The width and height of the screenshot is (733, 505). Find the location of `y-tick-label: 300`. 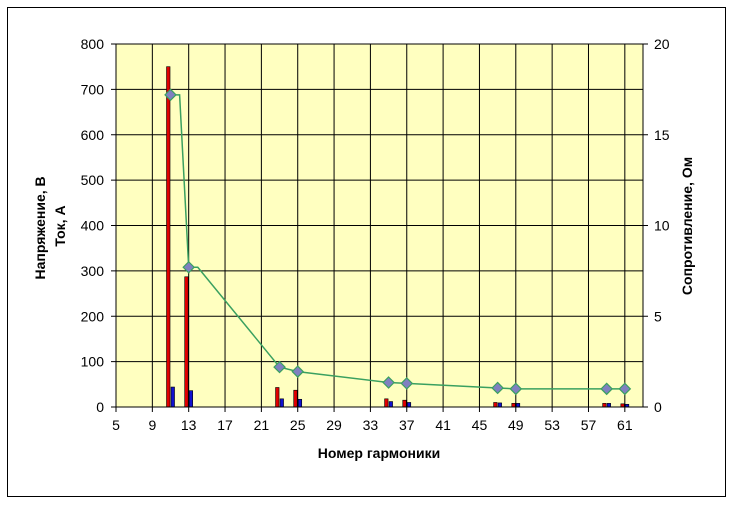

y-tick-label: 300 is located at coordinates (93, 271).